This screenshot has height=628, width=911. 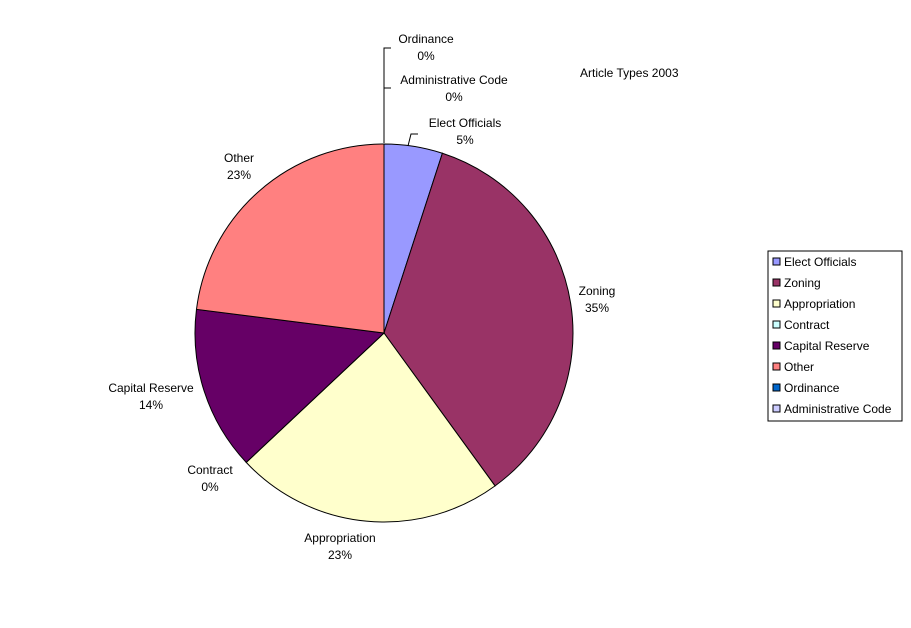 What do you see at coordinates (426, 56) in the screenshot?
I see `slice-percent-ordinance: 0%` at bounding box center [426, 56].